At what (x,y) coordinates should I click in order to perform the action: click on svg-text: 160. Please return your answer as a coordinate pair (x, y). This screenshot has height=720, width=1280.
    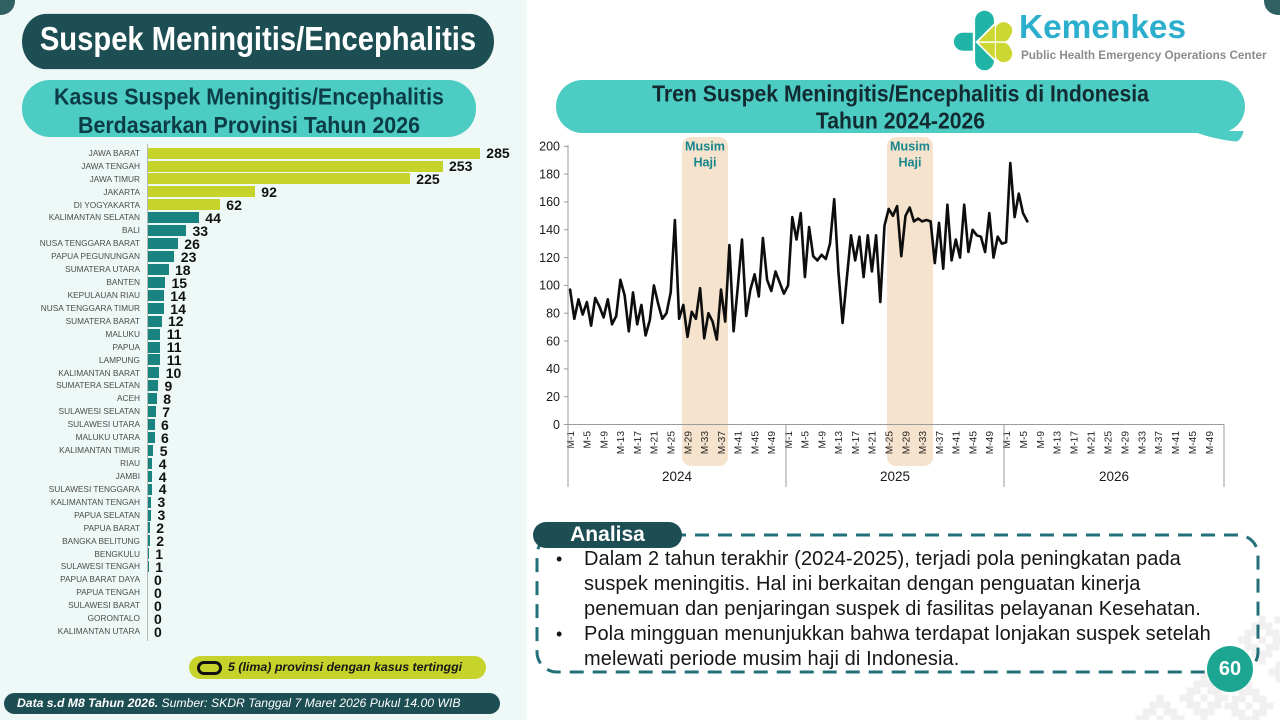
    Looking at the image, I should click on (549, 202).